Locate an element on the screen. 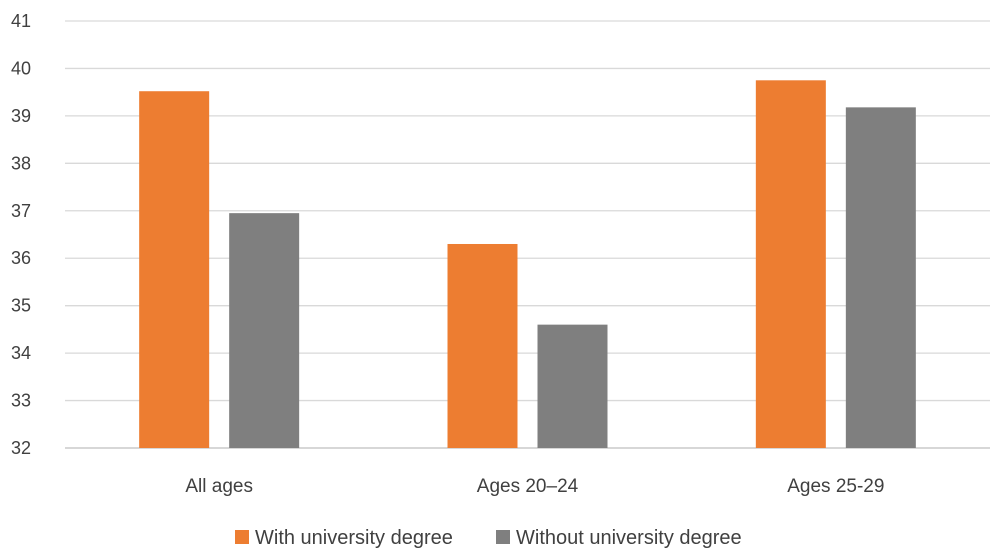 The image size is (1002, 559). x-axis-categories: All ages Ages 20–24 Ages 25-29 is located at coordinates (534, 486).